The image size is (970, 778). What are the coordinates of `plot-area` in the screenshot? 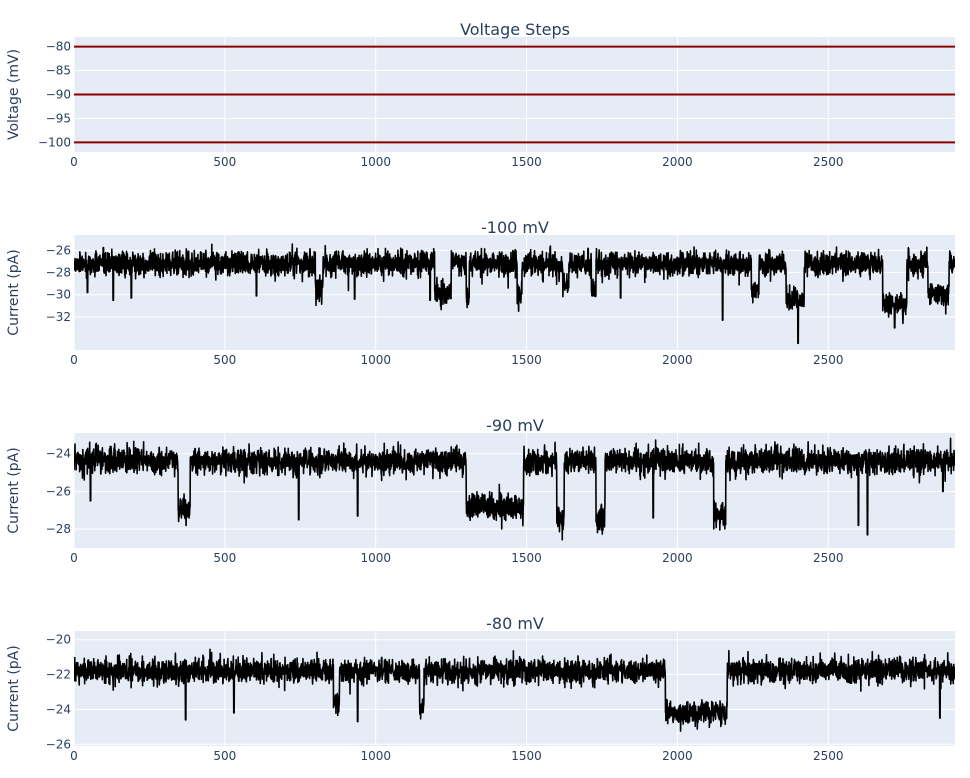 It's located at (514, 688).